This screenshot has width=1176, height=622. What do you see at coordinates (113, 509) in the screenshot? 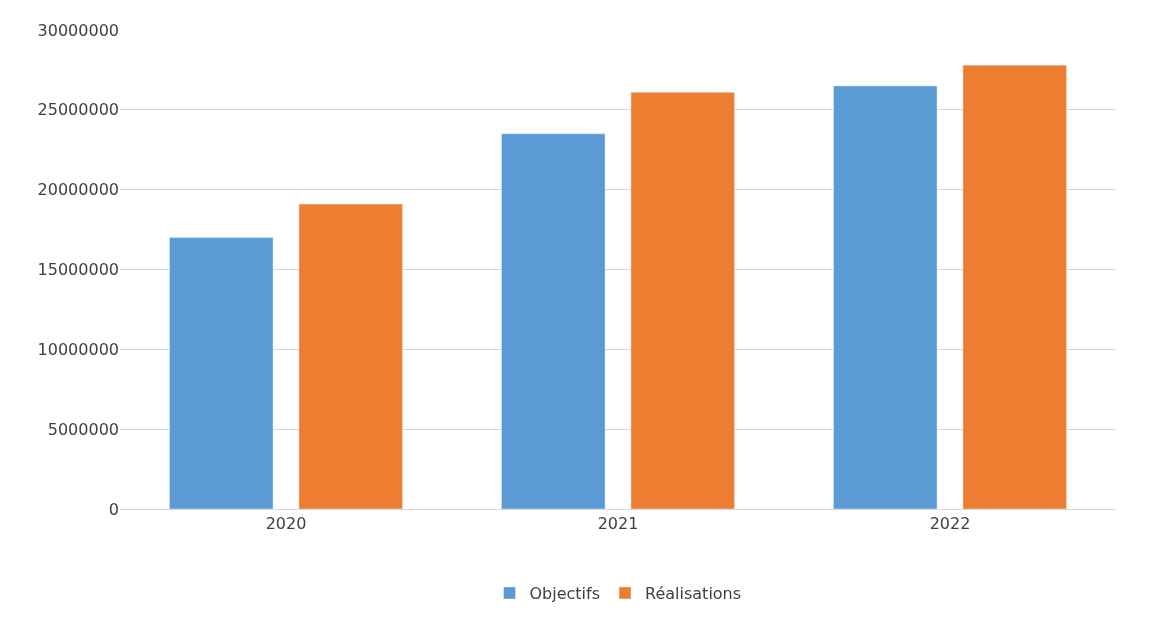
I see `y-tick-label: 0` at bounding box center [113, 509].